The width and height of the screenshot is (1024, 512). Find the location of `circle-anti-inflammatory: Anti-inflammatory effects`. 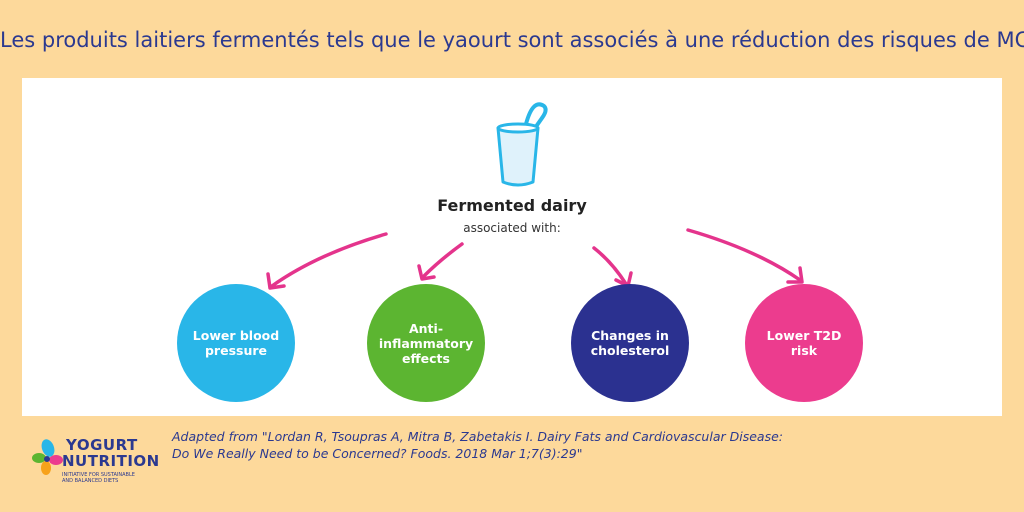

circle-anti-inflammatory: Anti-inflammatory effects is located at coordinates (426, 343).